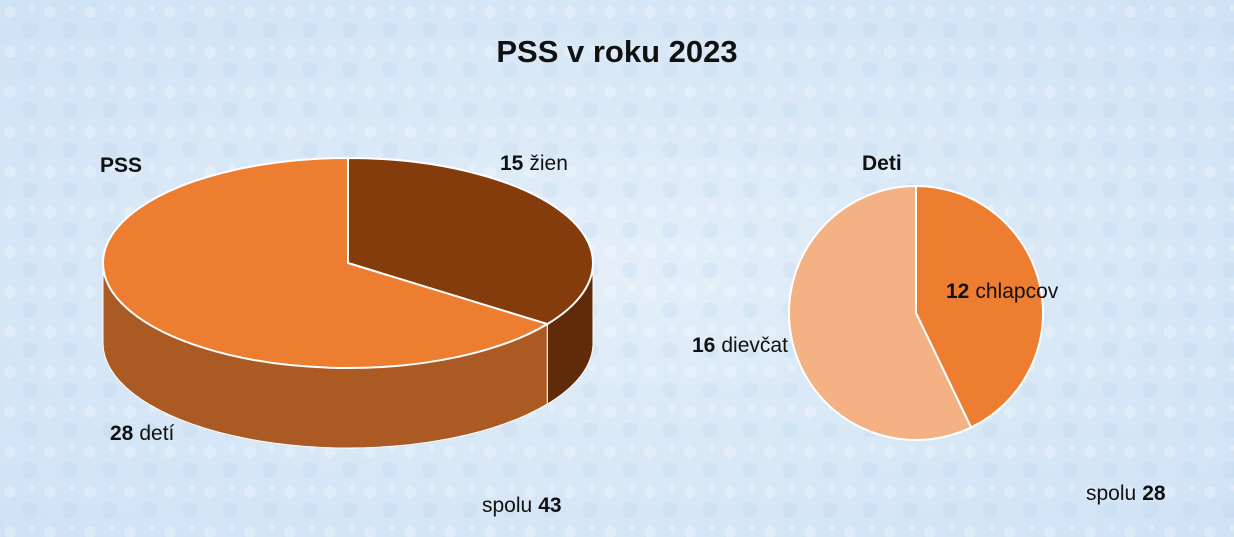 The image size is (1234, 537). Describe the element at coordinates (882, 163) in the screenshot. I see `pie-title: Deti` at that location.